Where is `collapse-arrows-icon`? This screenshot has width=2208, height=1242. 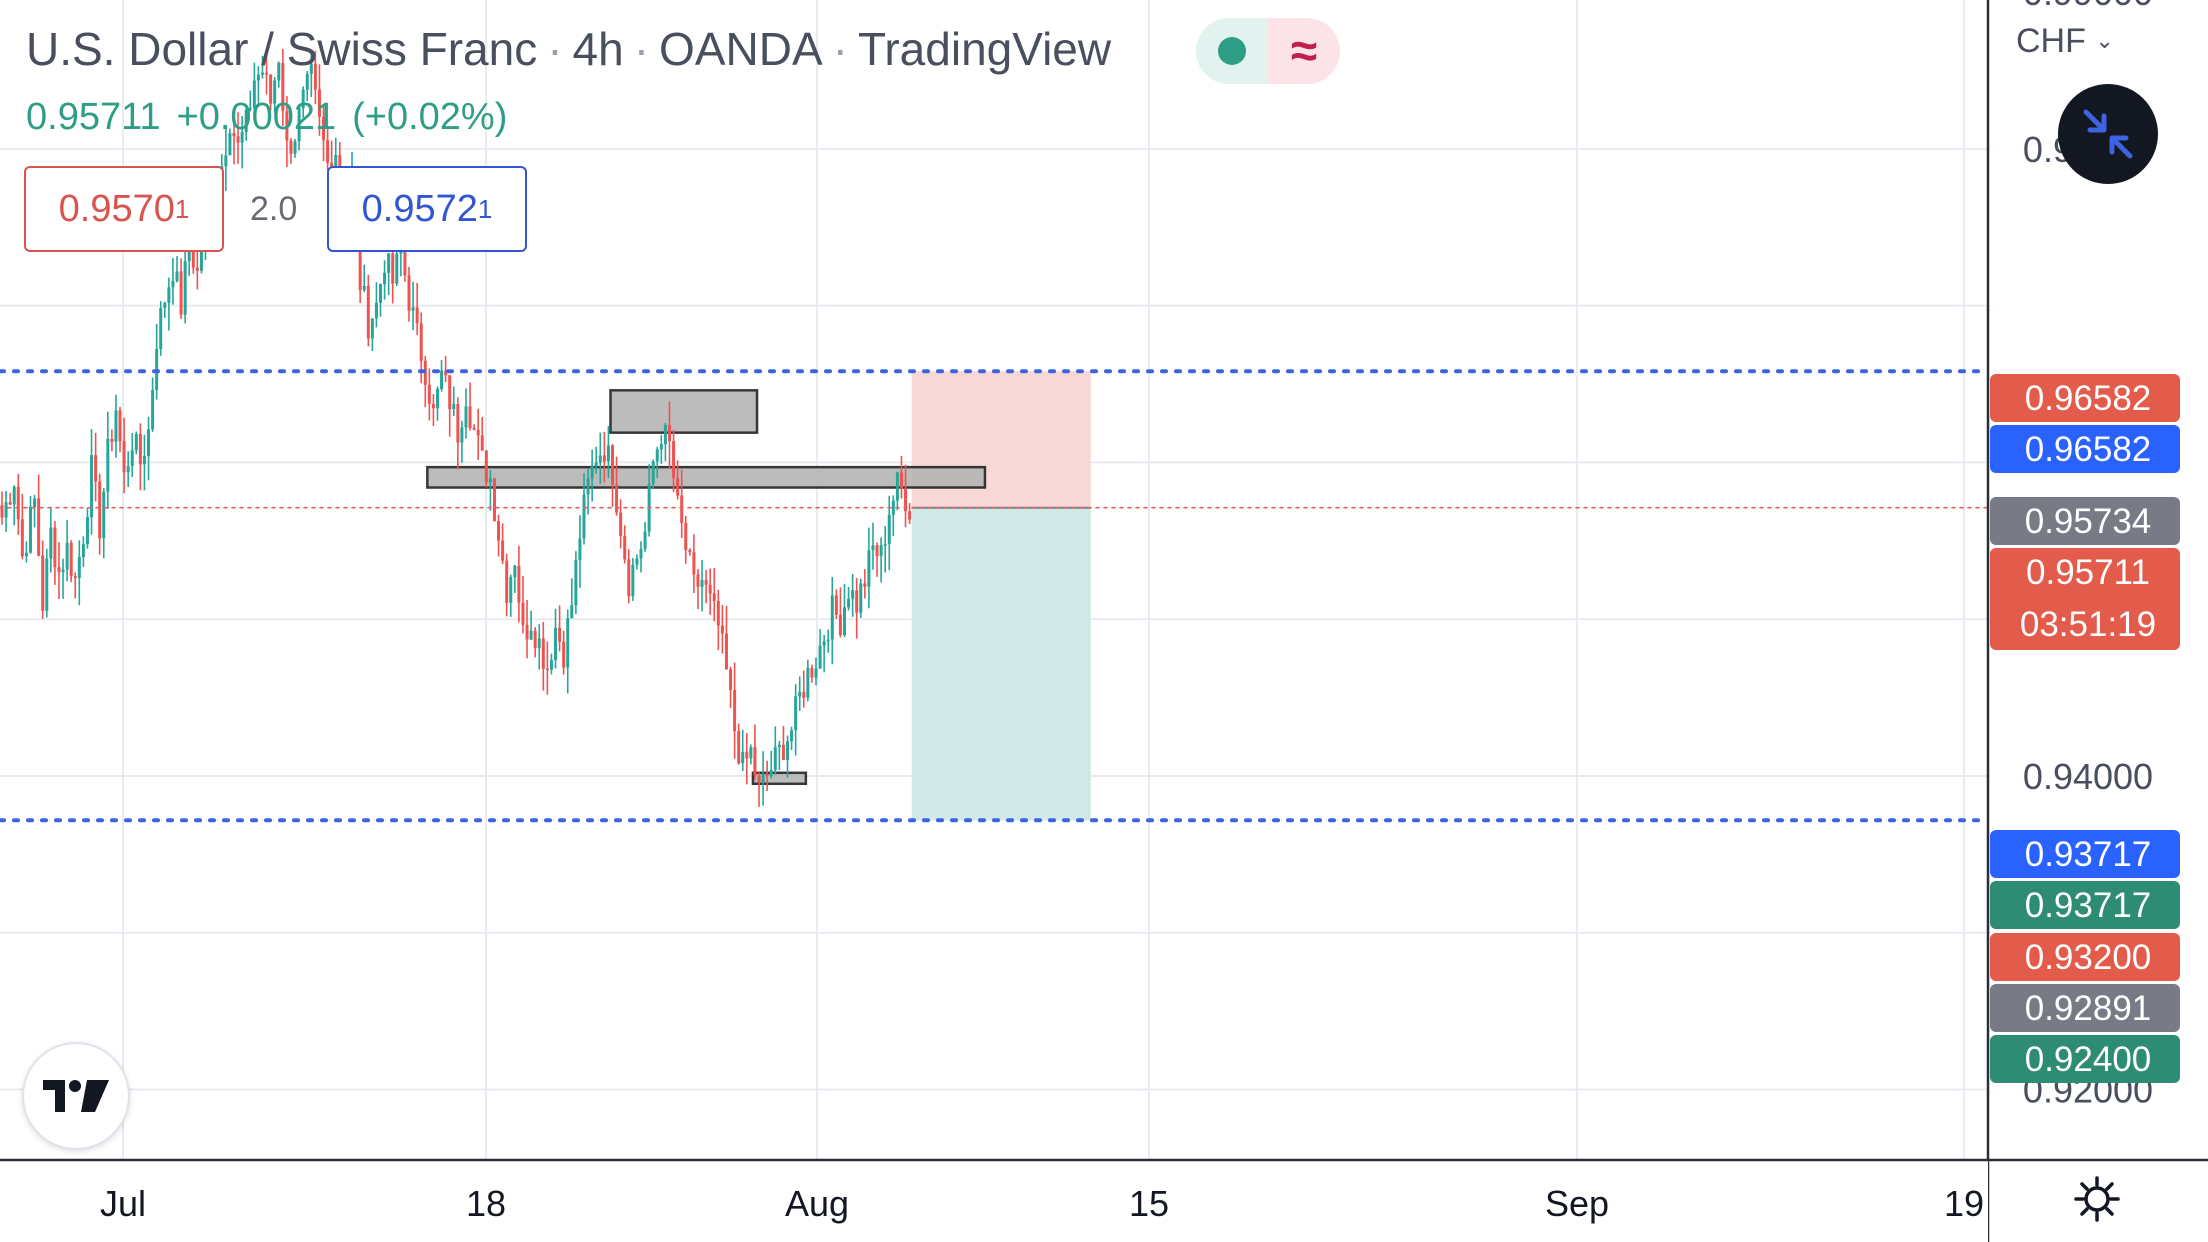 collapse-arrows-icon is located at coordinates (2108, 134).